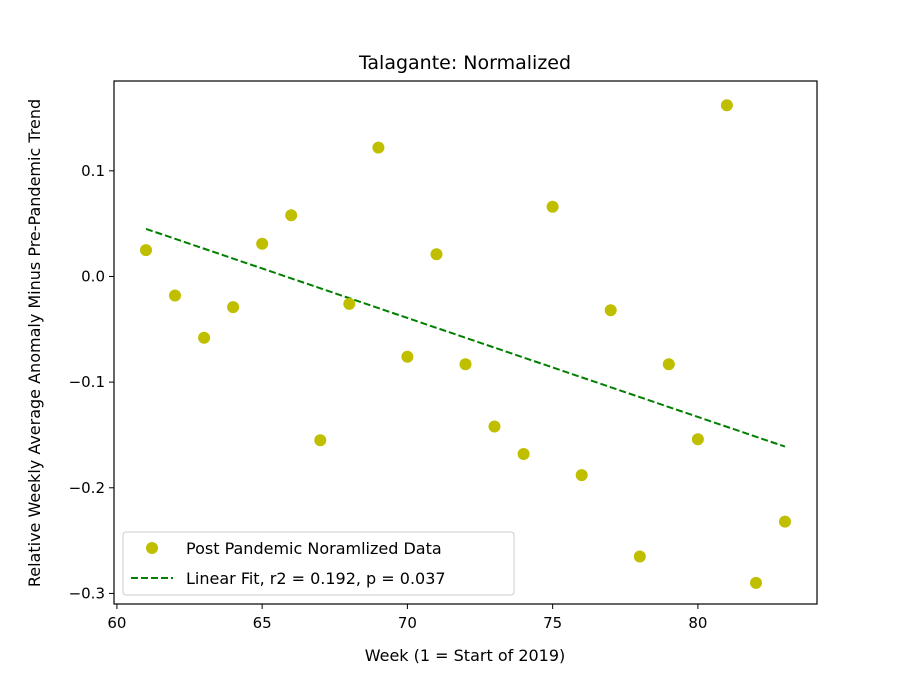 This screenshot has width=907, height=680. What do you see at coordinates (262, 623) in the screenshot?
I see `x-tick-label: 65` at bounding box center [262, 623].